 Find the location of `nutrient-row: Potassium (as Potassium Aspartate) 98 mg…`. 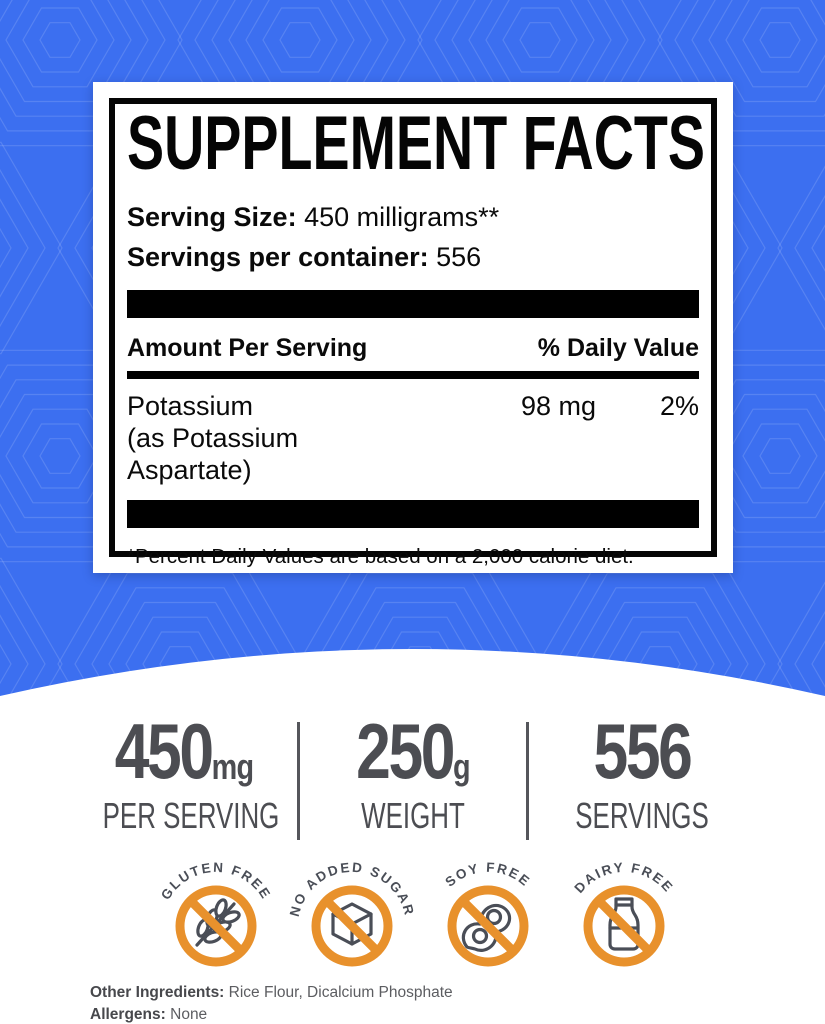

nutrient-row: Potassium (as Potassium Aspartate) 98 mg… is located at coordinates (413, 438).